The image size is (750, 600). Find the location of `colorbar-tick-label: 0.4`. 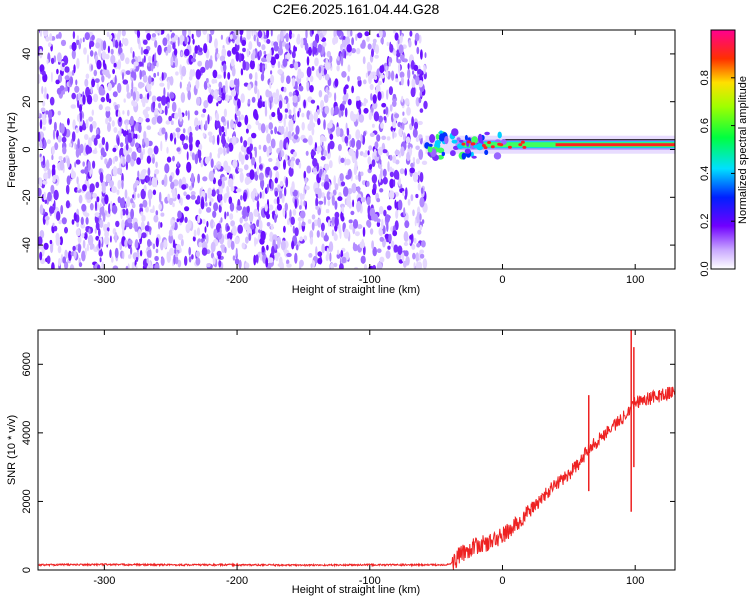

colorbar-tick-label: 0.4 is located at coordinates (705, 173).